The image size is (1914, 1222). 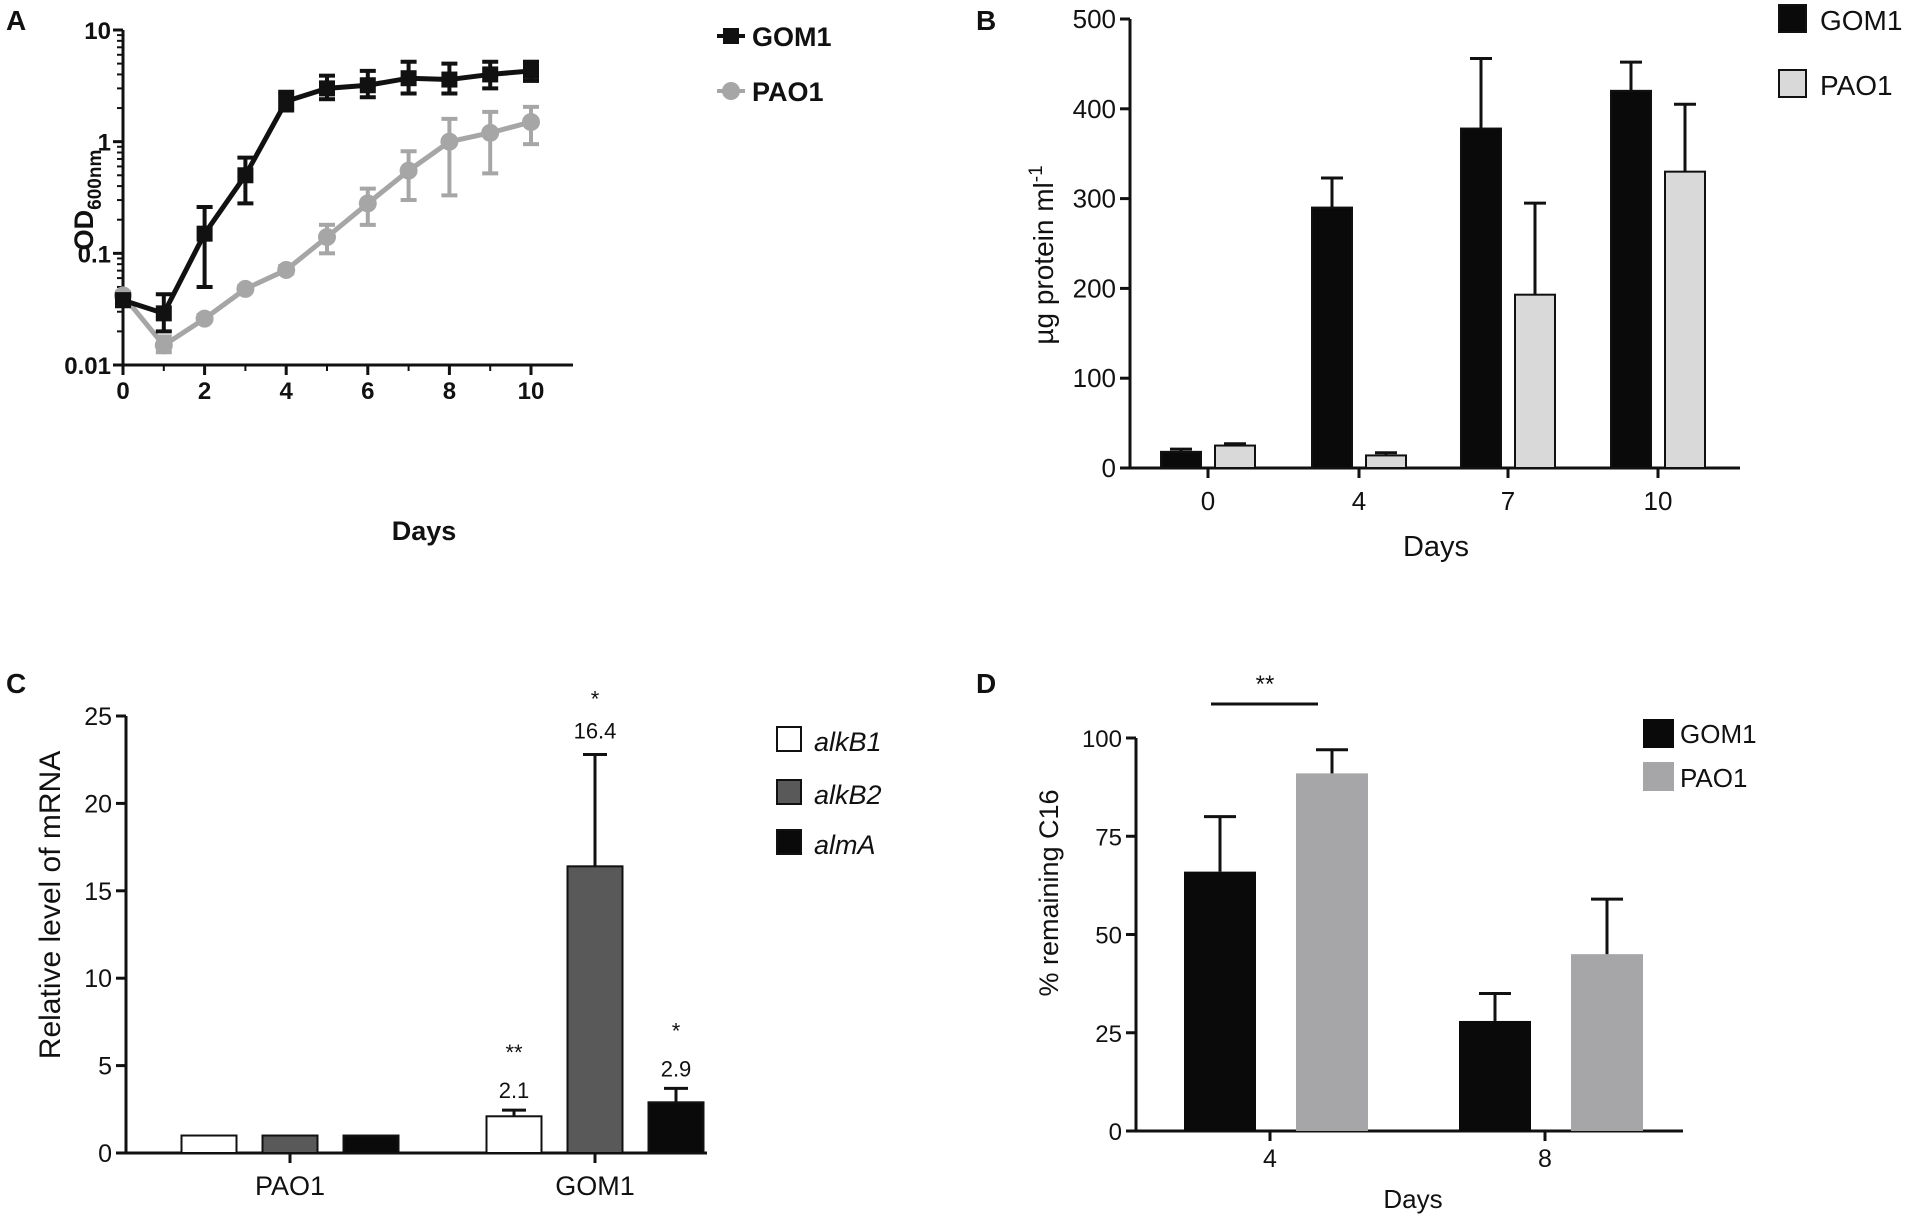 What do you see at coordinates (94, 254) in the screenshot?
I see `y-tick-label: 0.1` at bounding box center [94, 254].